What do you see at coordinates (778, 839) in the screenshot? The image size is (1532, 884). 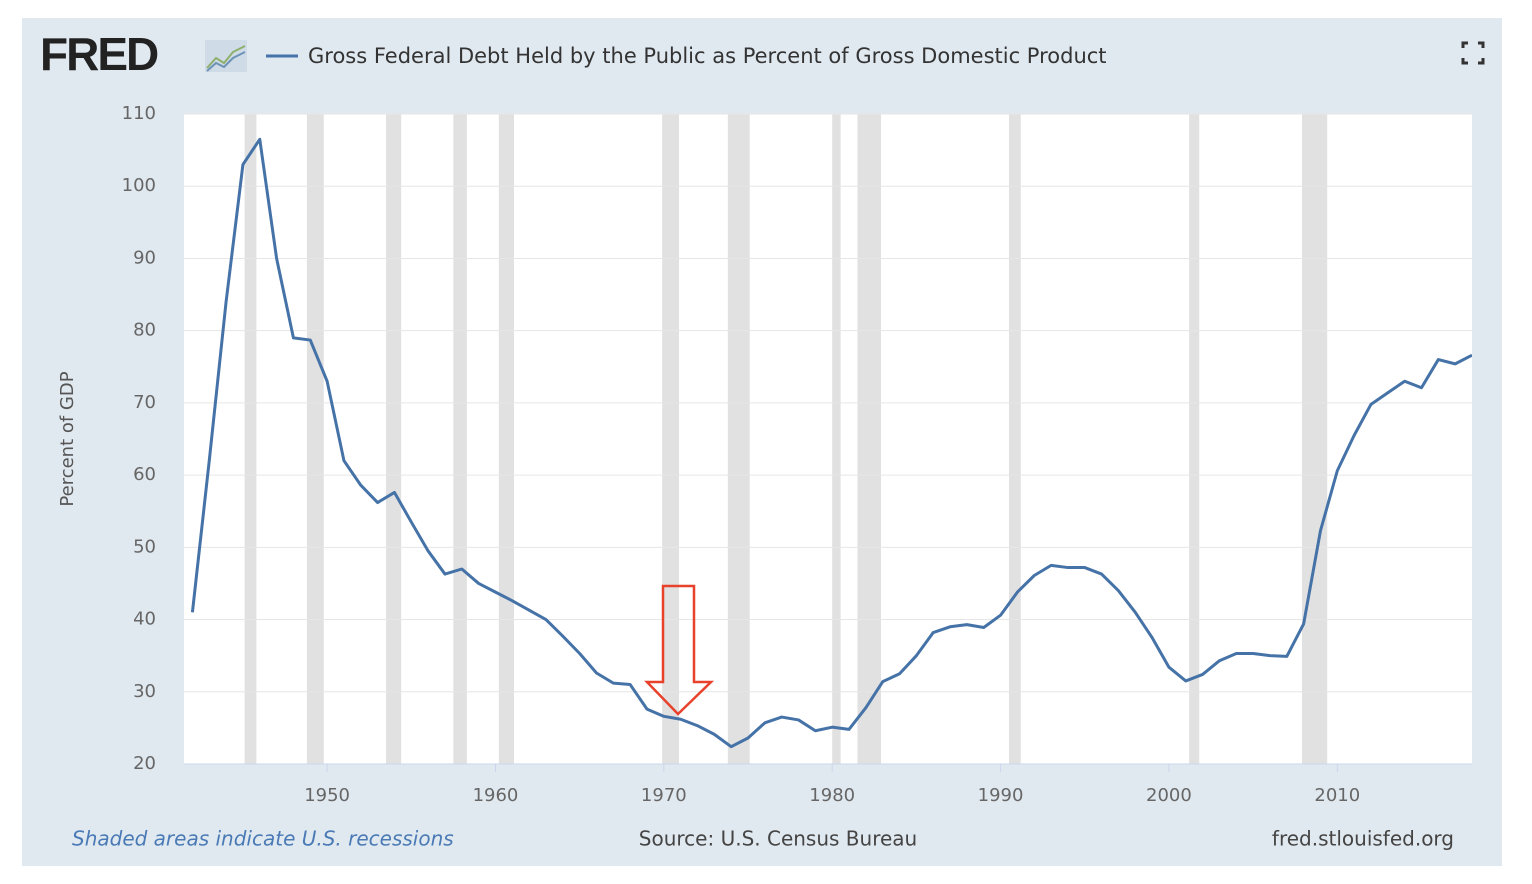 I see `source: Source: U.S. Census Bureau` at bounding box center [778, 839].